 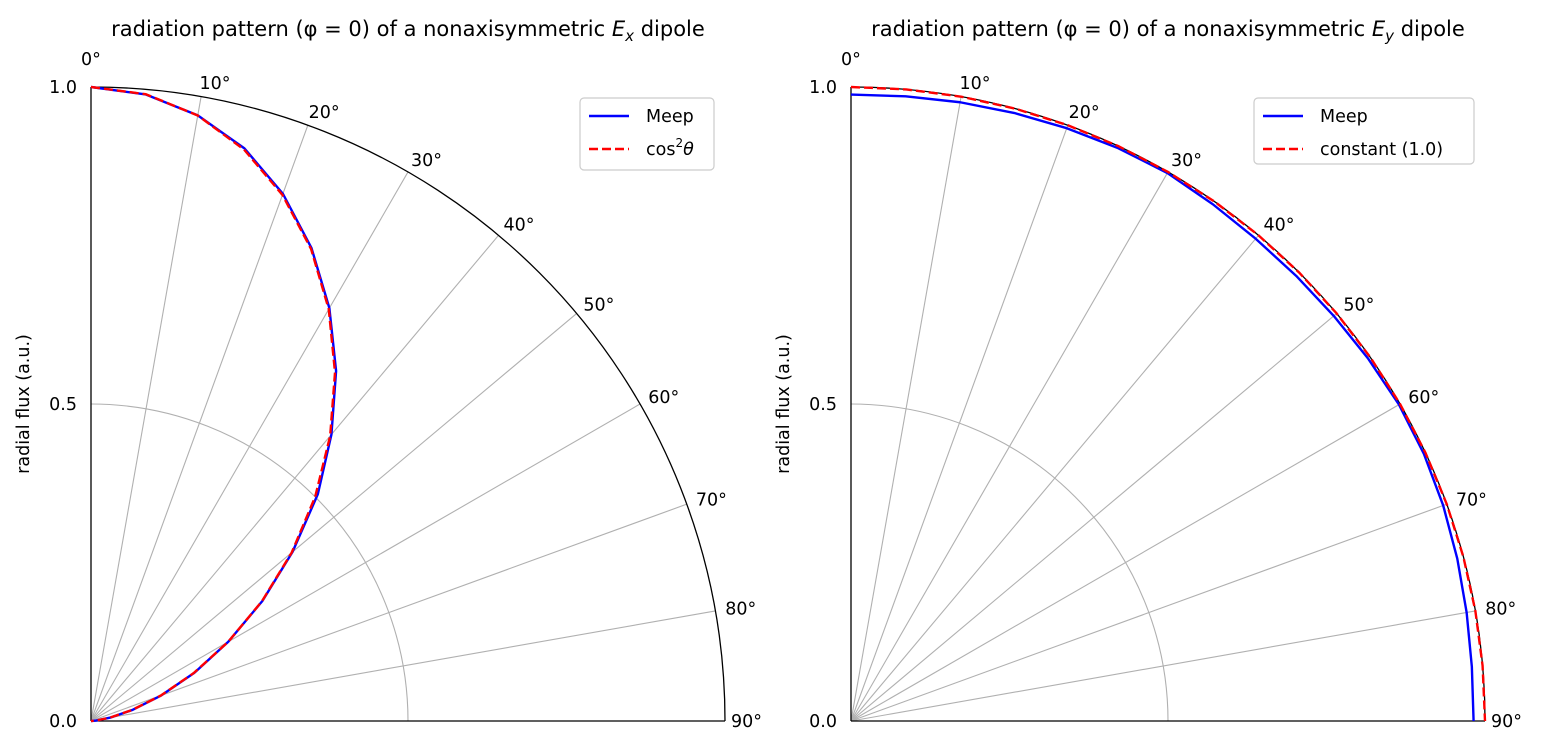 What do you see at coordinates (670, 148) in the screenshot?
I see `legend-label: cos2θ` at bounding box center [670, 148].